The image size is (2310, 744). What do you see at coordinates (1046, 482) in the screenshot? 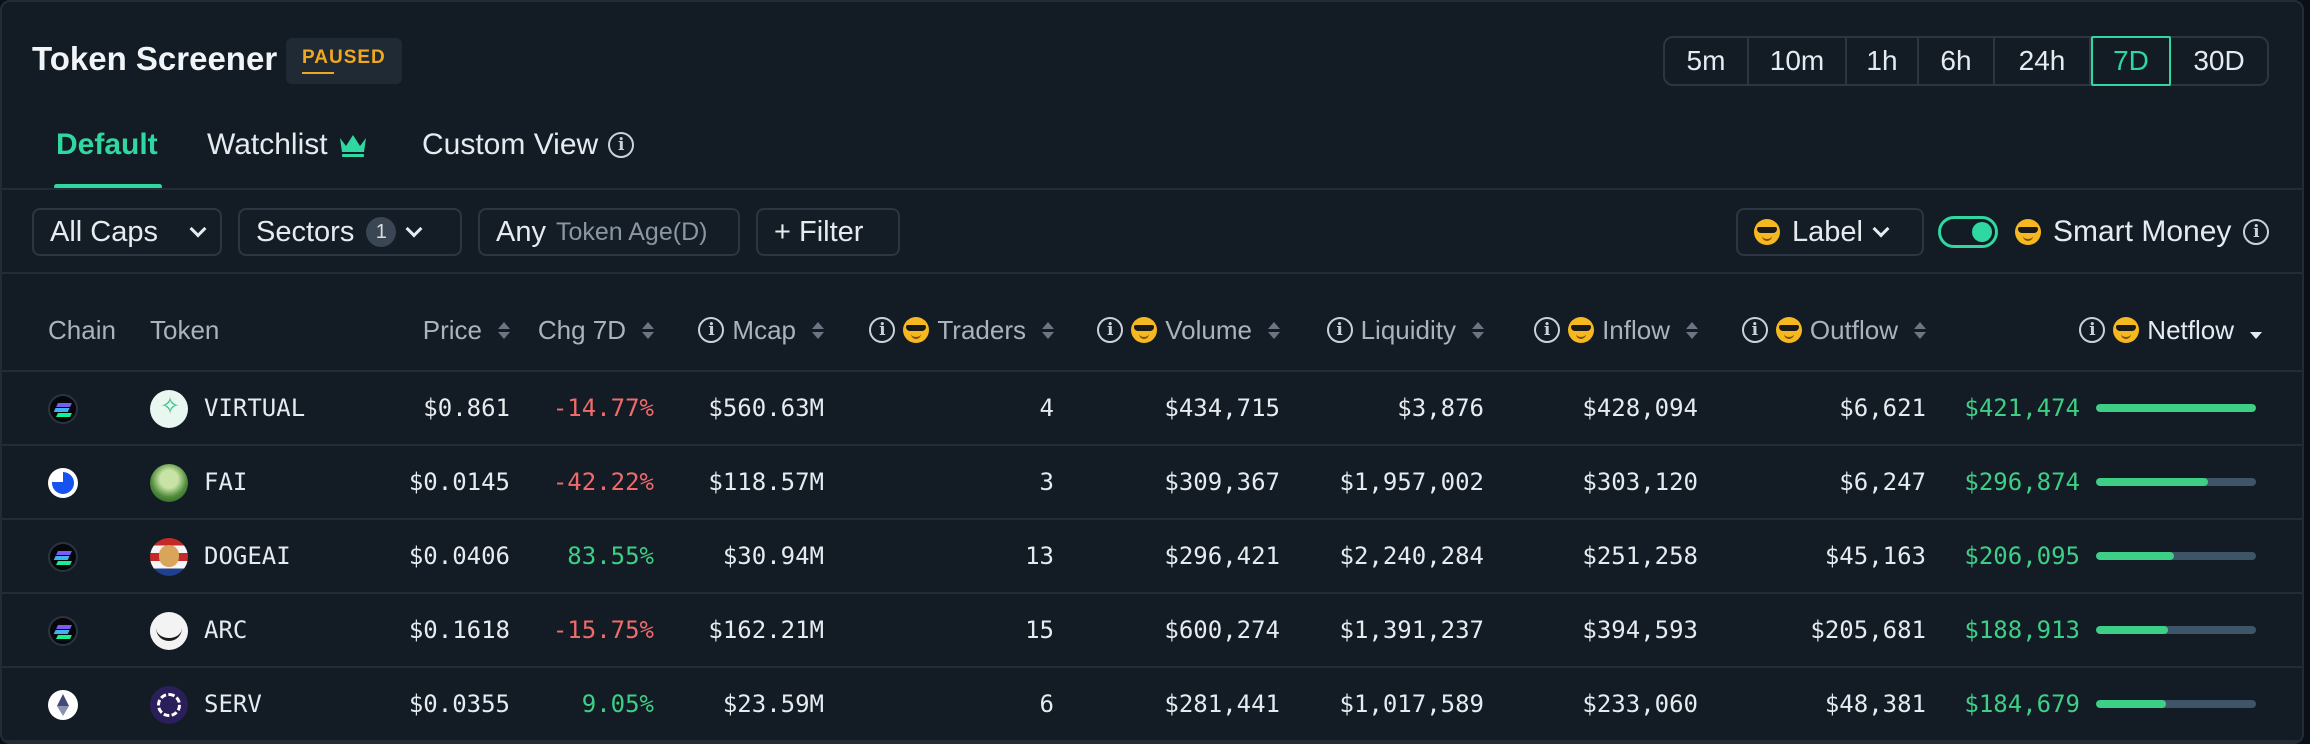
I see `traders-cell: 3` at bounding box center [1046, 482].